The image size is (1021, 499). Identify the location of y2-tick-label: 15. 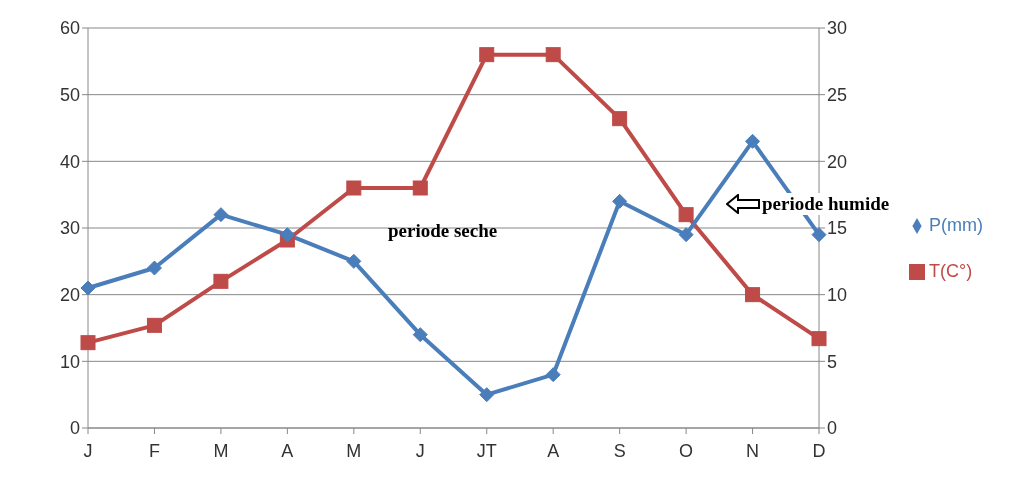
(837, 228).